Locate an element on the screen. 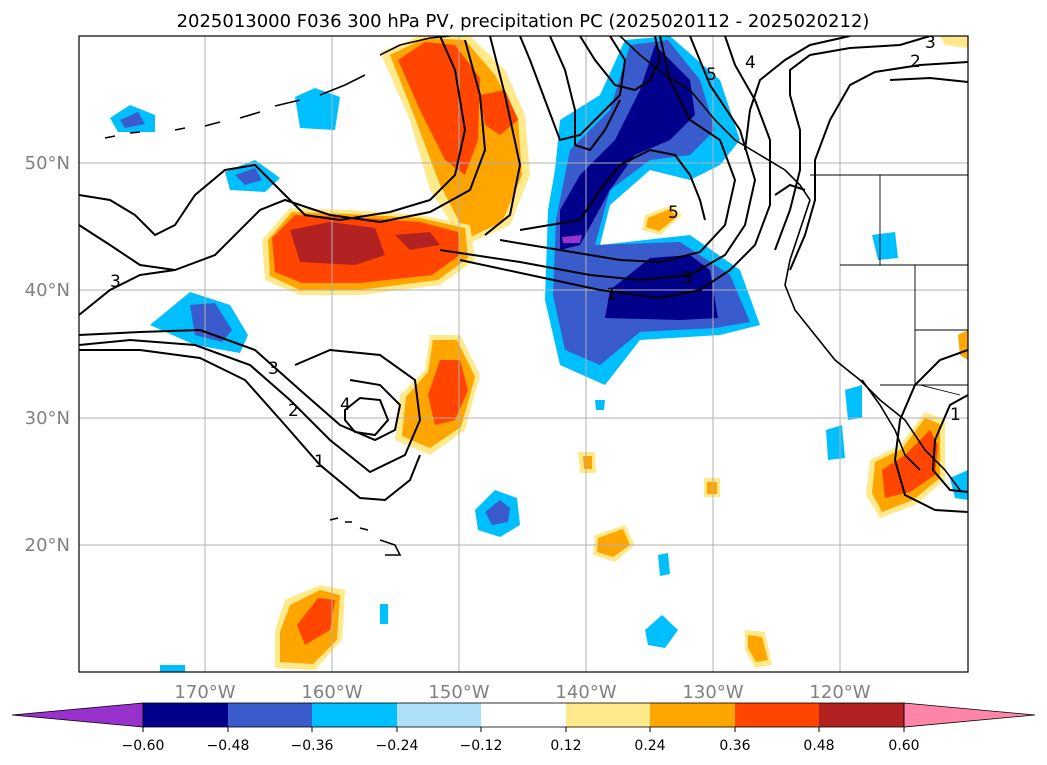 The image size is (1047, 765). positive-anomaly-spot-2-core is located at coordinates (587, 462).